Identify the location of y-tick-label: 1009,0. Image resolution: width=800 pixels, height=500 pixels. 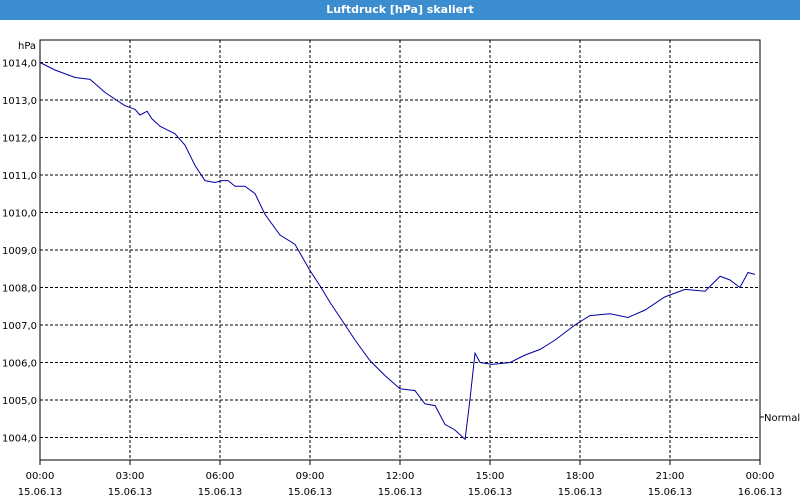
(19, 251).